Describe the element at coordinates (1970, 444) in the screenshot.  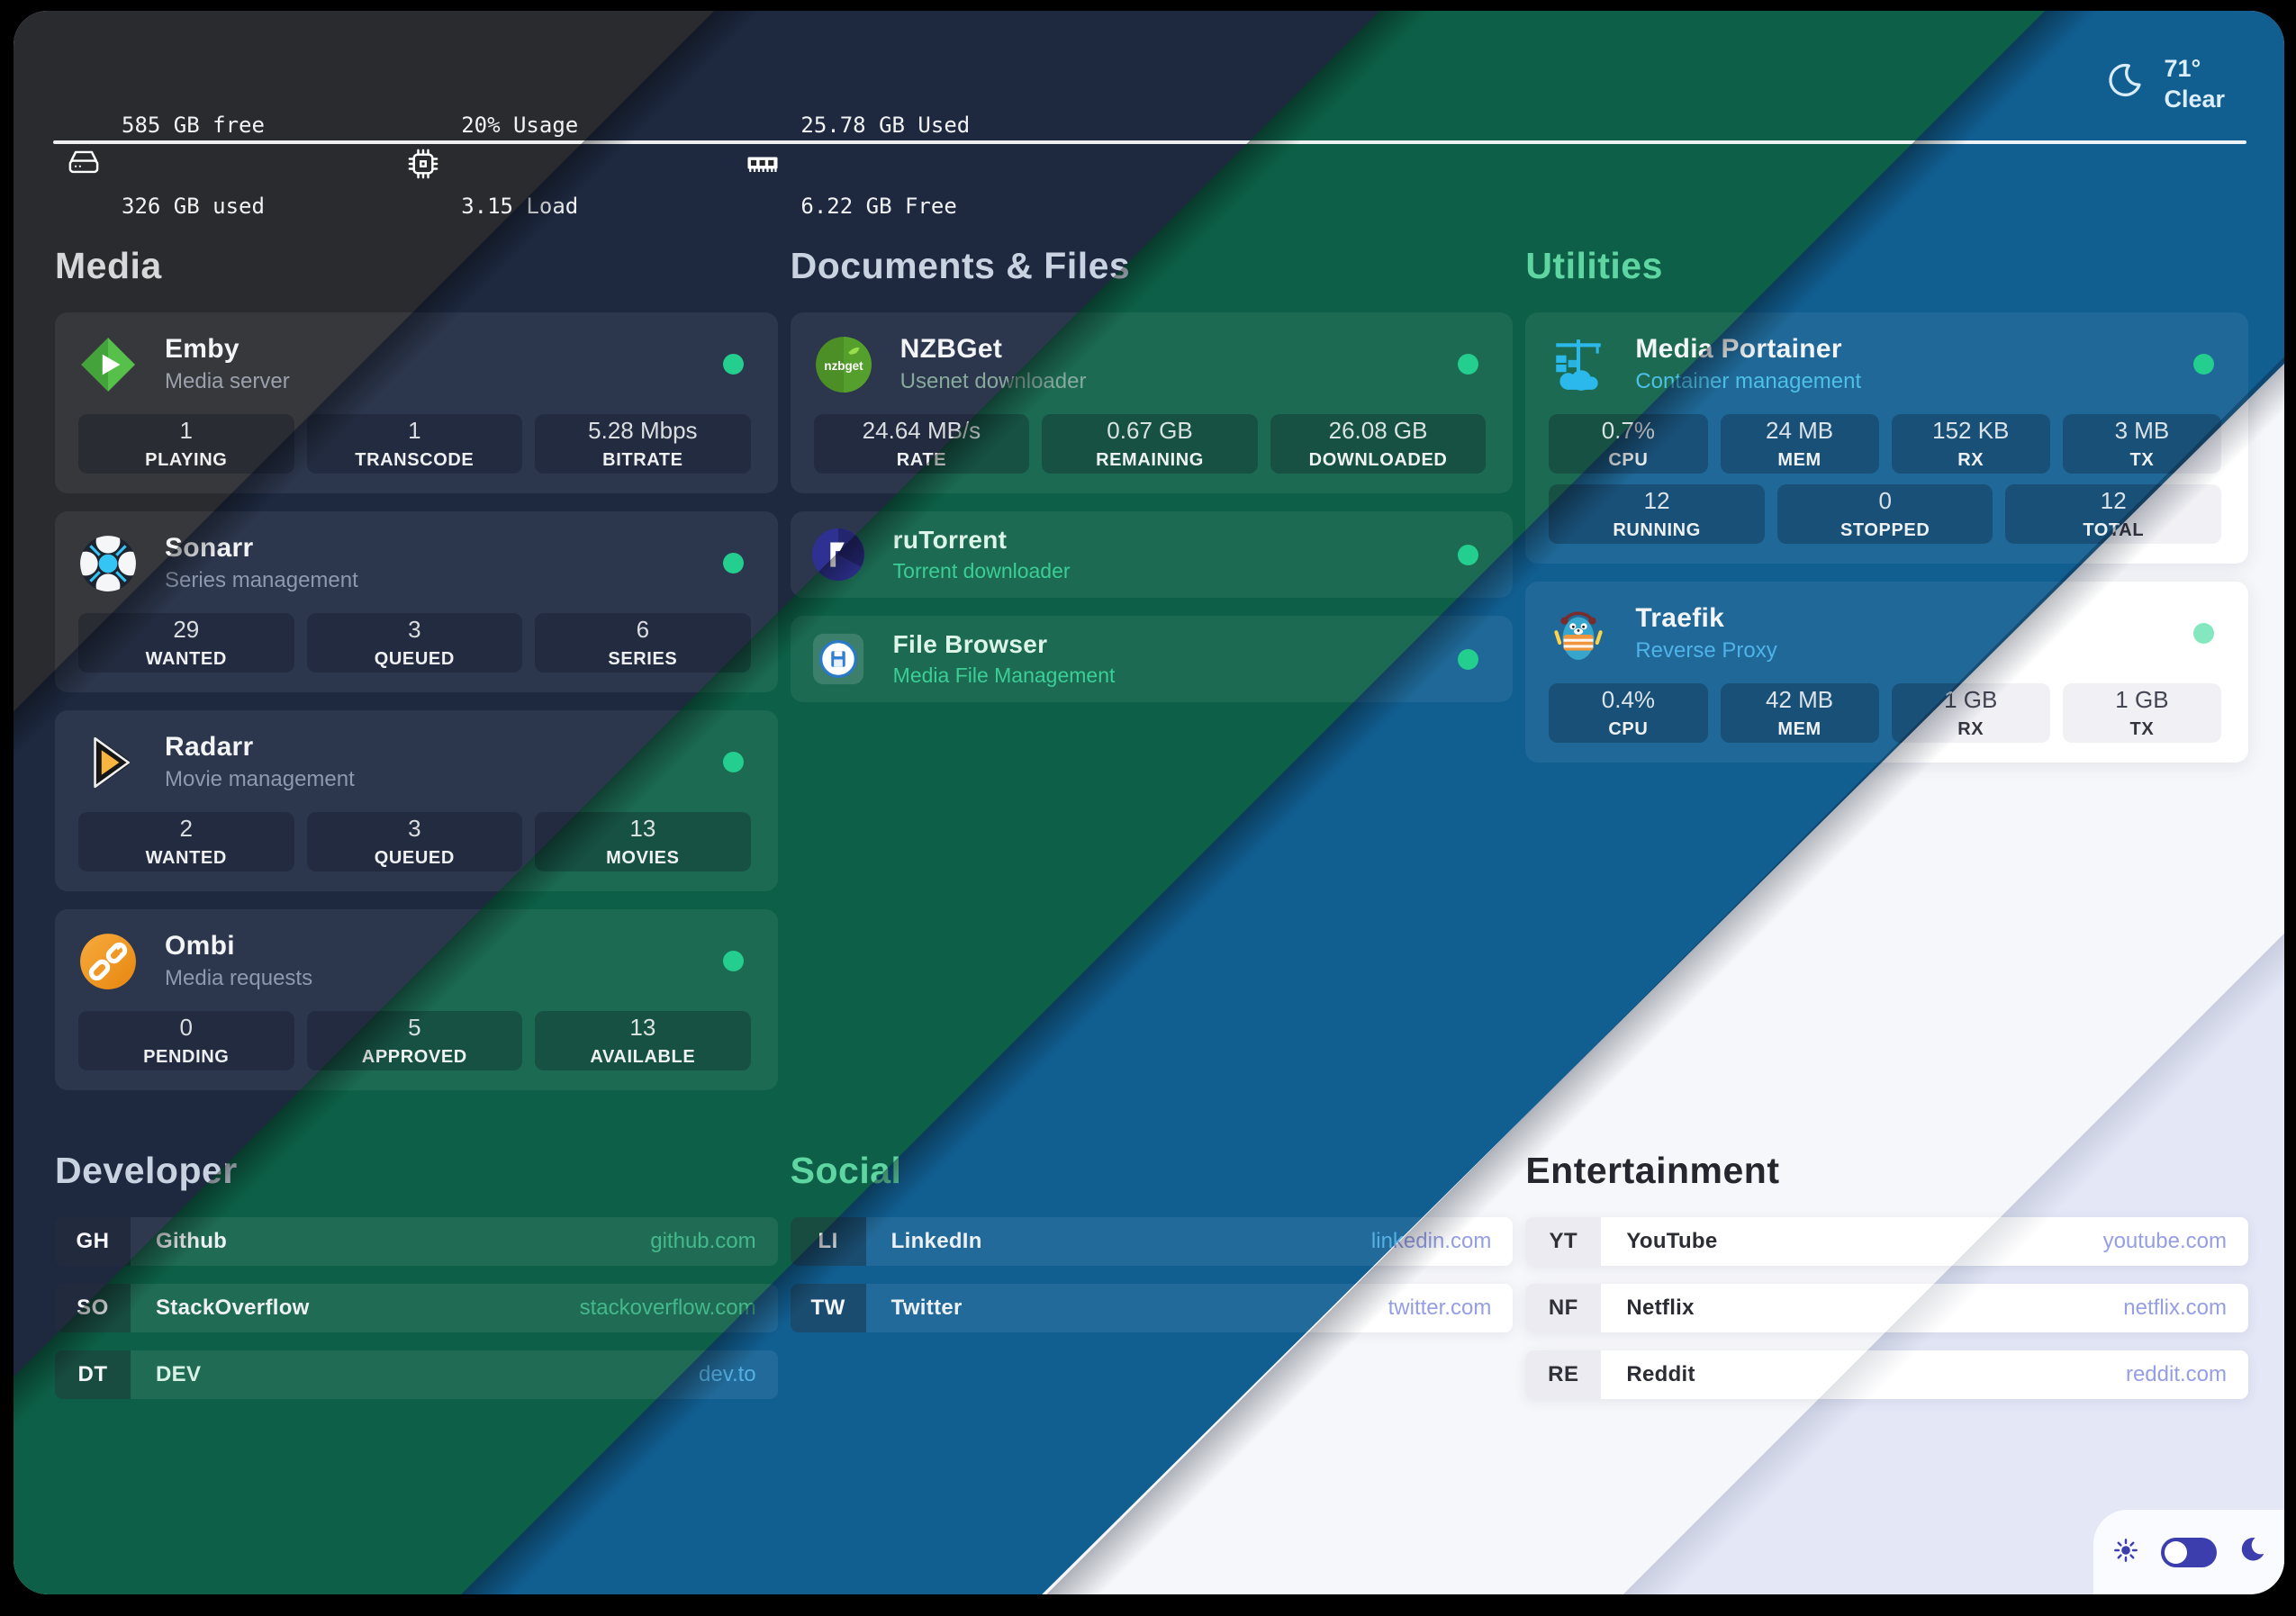
I see `stat-rx: 152 KB RX` at that location.